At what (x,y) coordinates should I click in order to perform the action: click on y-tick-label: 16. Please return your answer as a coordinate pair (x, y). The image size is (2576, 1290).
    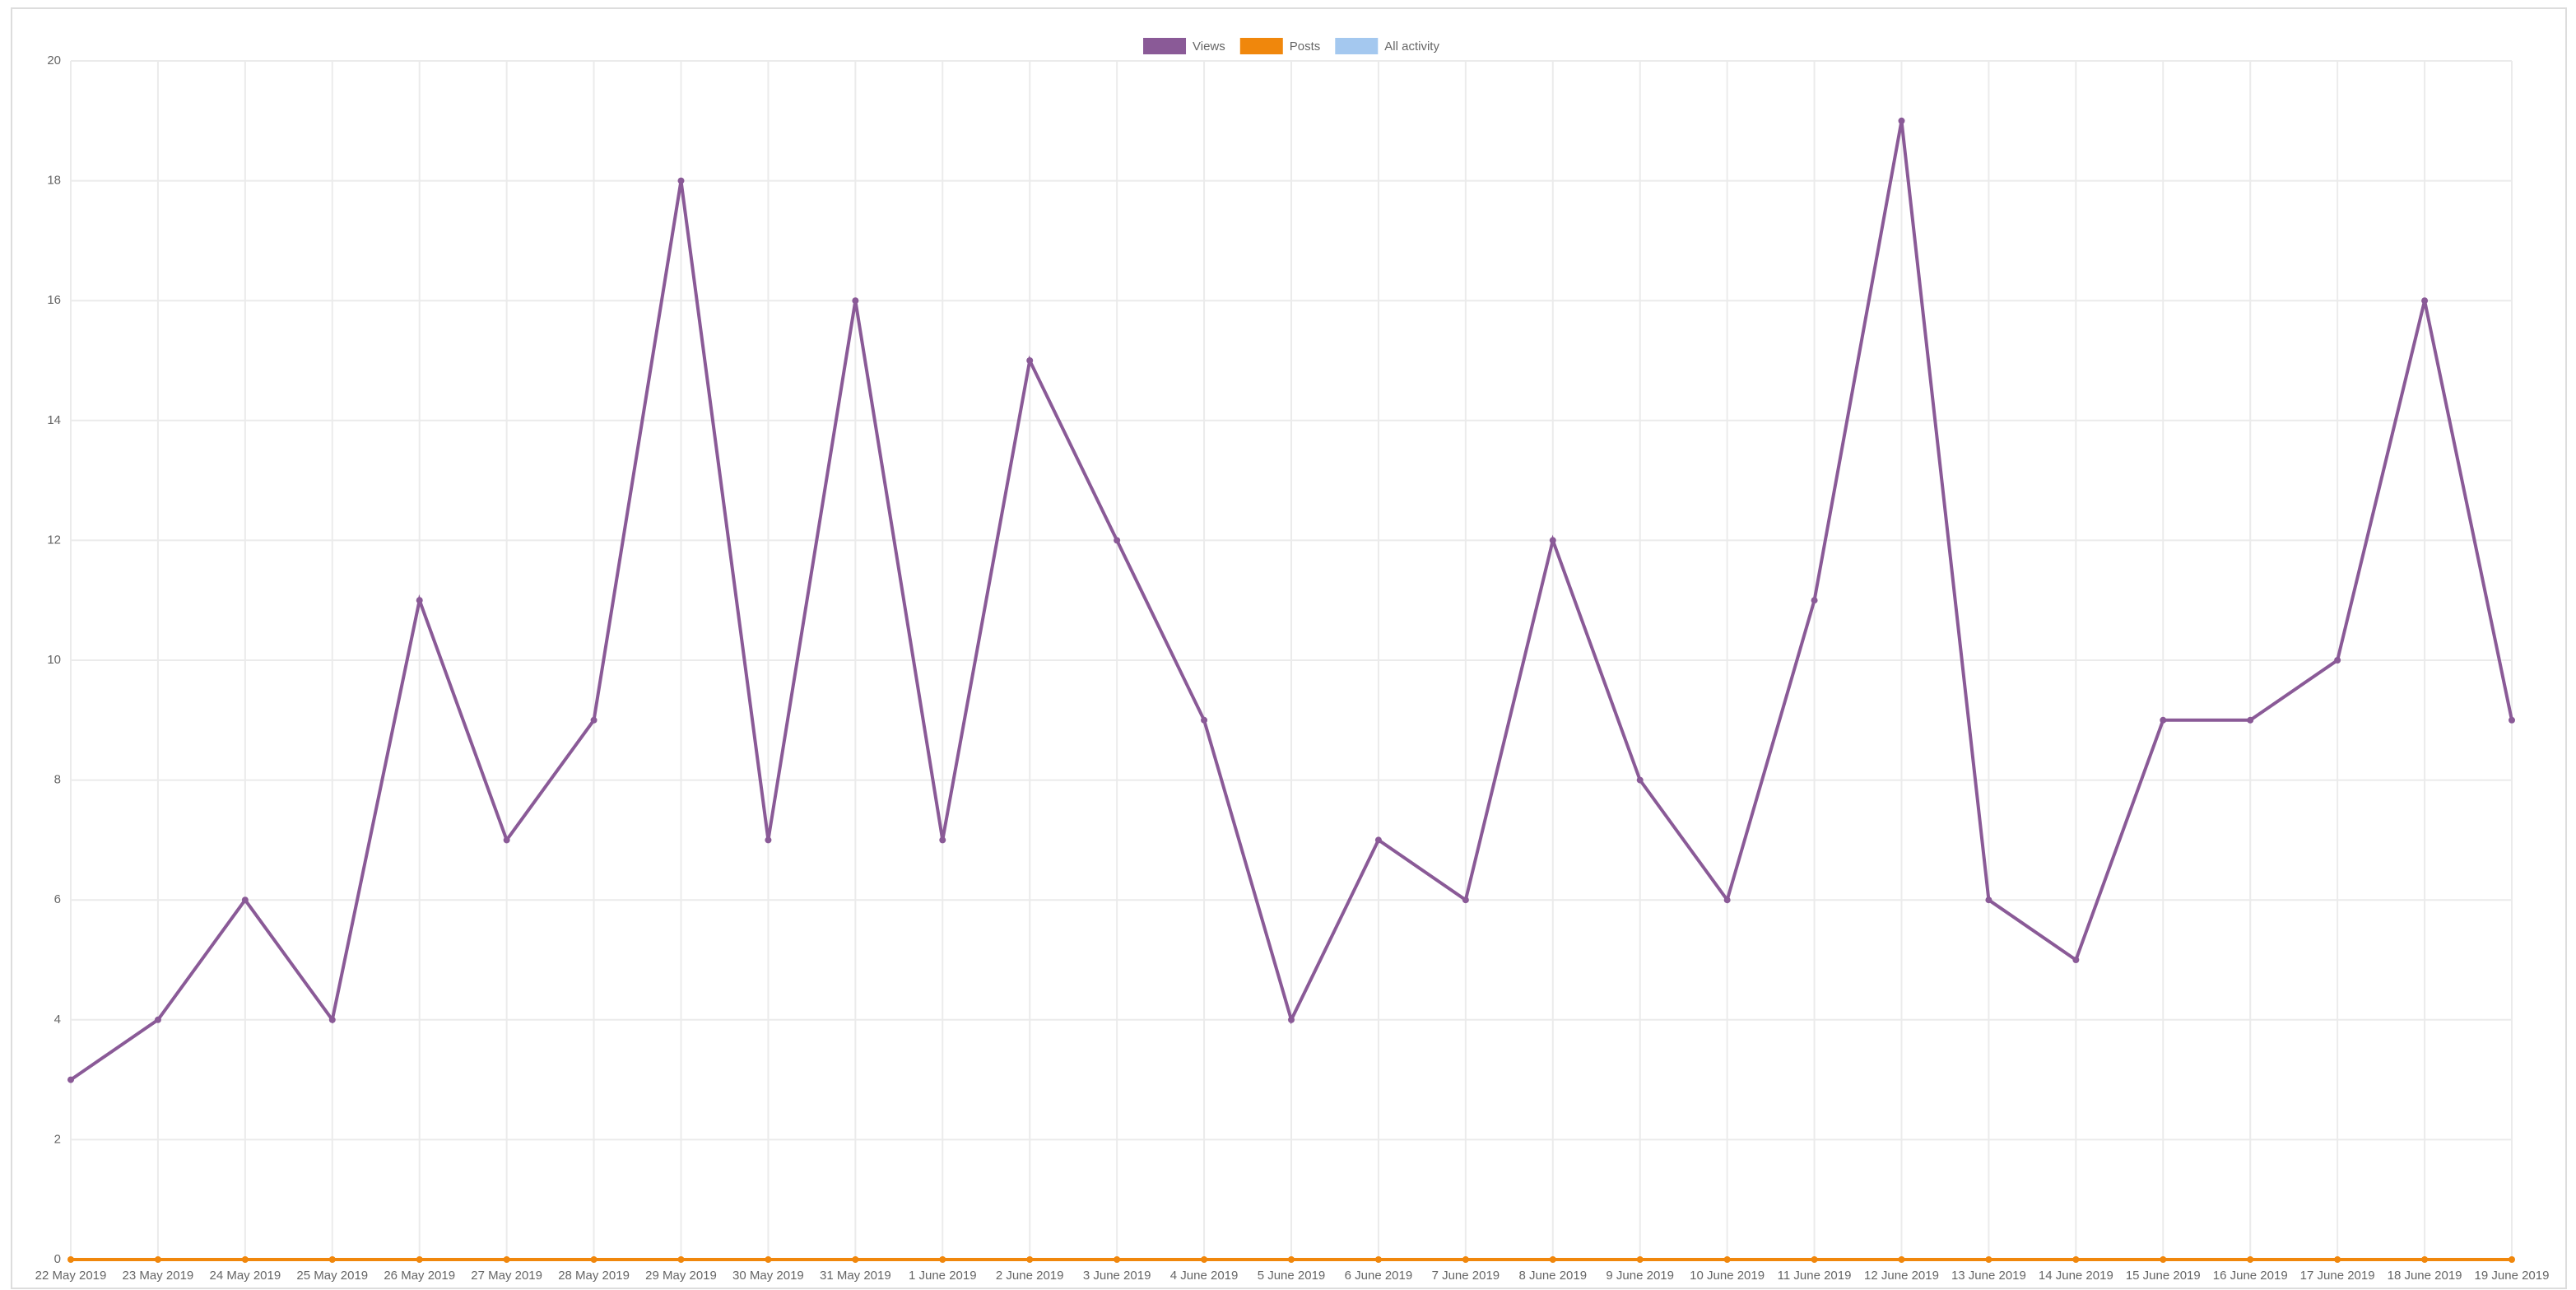
    Looking at the image, I should click on (54, 300).